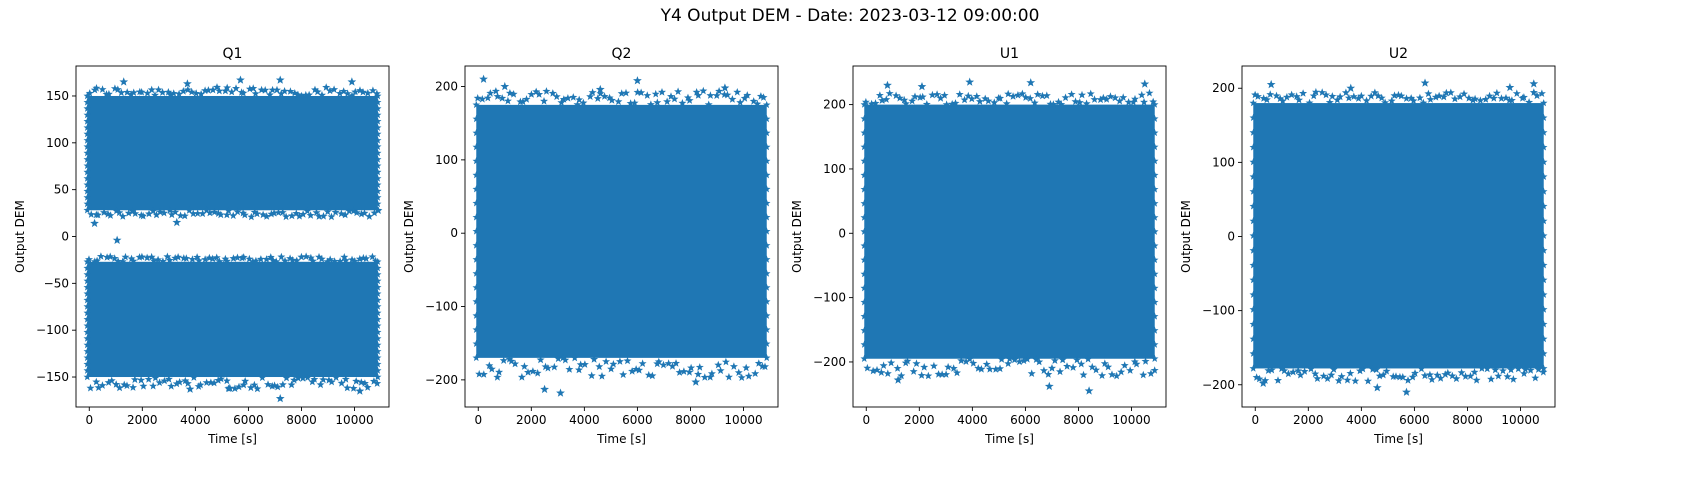 This screenshot has width=1700, height=500. I want to click on x-tick-label: 10000, so click(743, 420).